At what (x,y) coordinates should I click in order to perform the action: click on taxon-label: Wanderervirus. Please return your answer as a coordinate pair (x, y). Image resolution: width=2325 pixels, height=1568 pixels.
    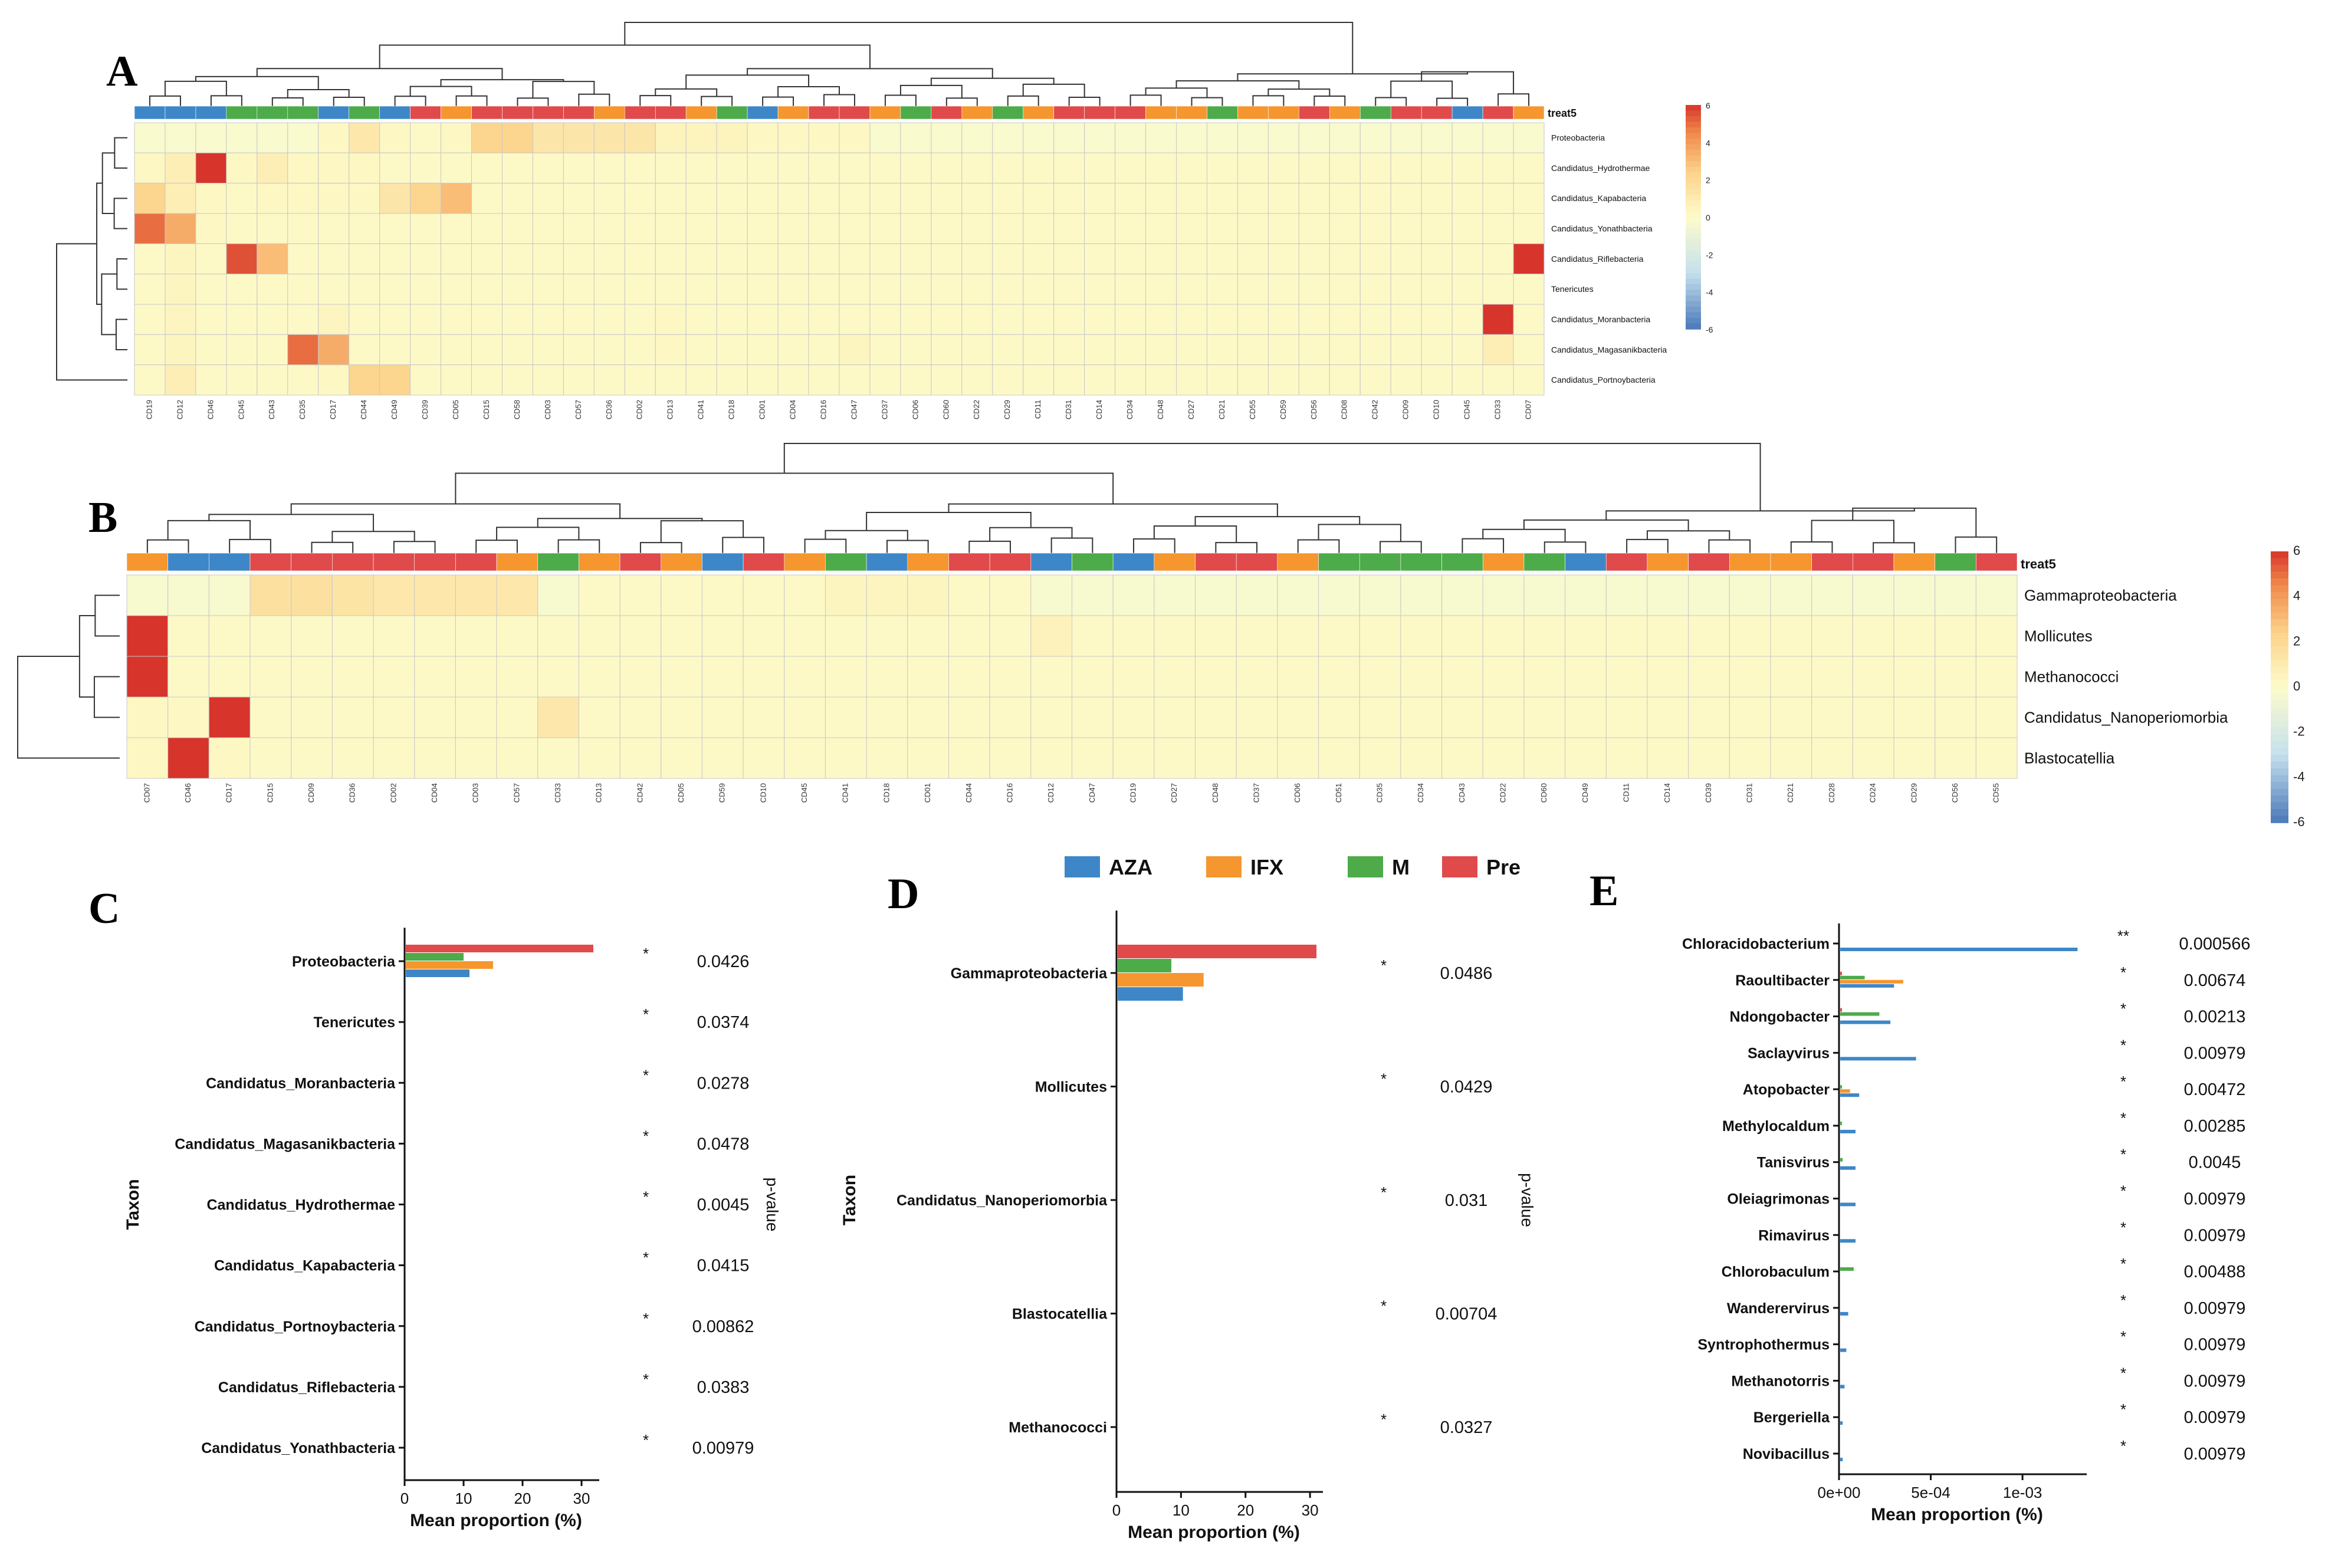
    Looking at the image, I should click on (1779, 1308).